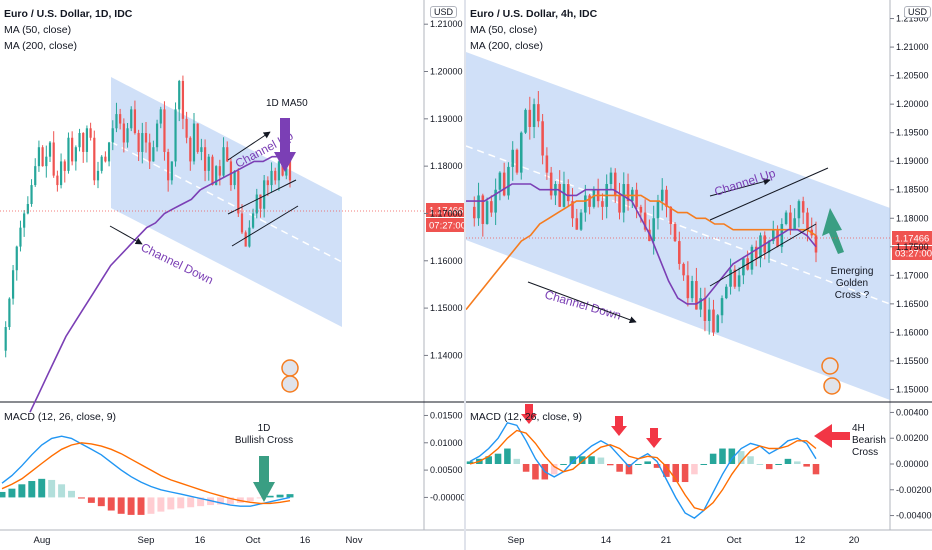 The width and height of the screenshot is (932, 550). I want to click on h4-time-tick: Sep, so click(516, 540).